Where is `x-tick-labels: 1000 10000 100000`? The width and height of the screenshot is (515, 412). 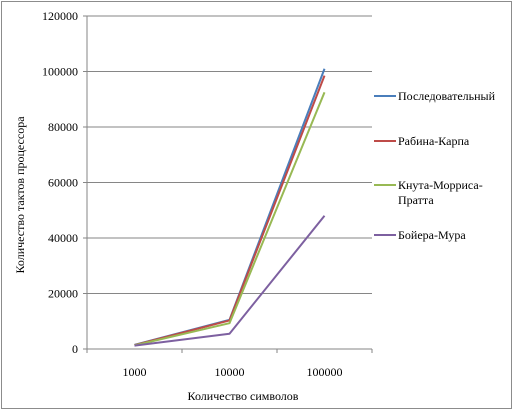 x-tick-labels: 1000 10000 100000 is located at coordinates (229, 364).